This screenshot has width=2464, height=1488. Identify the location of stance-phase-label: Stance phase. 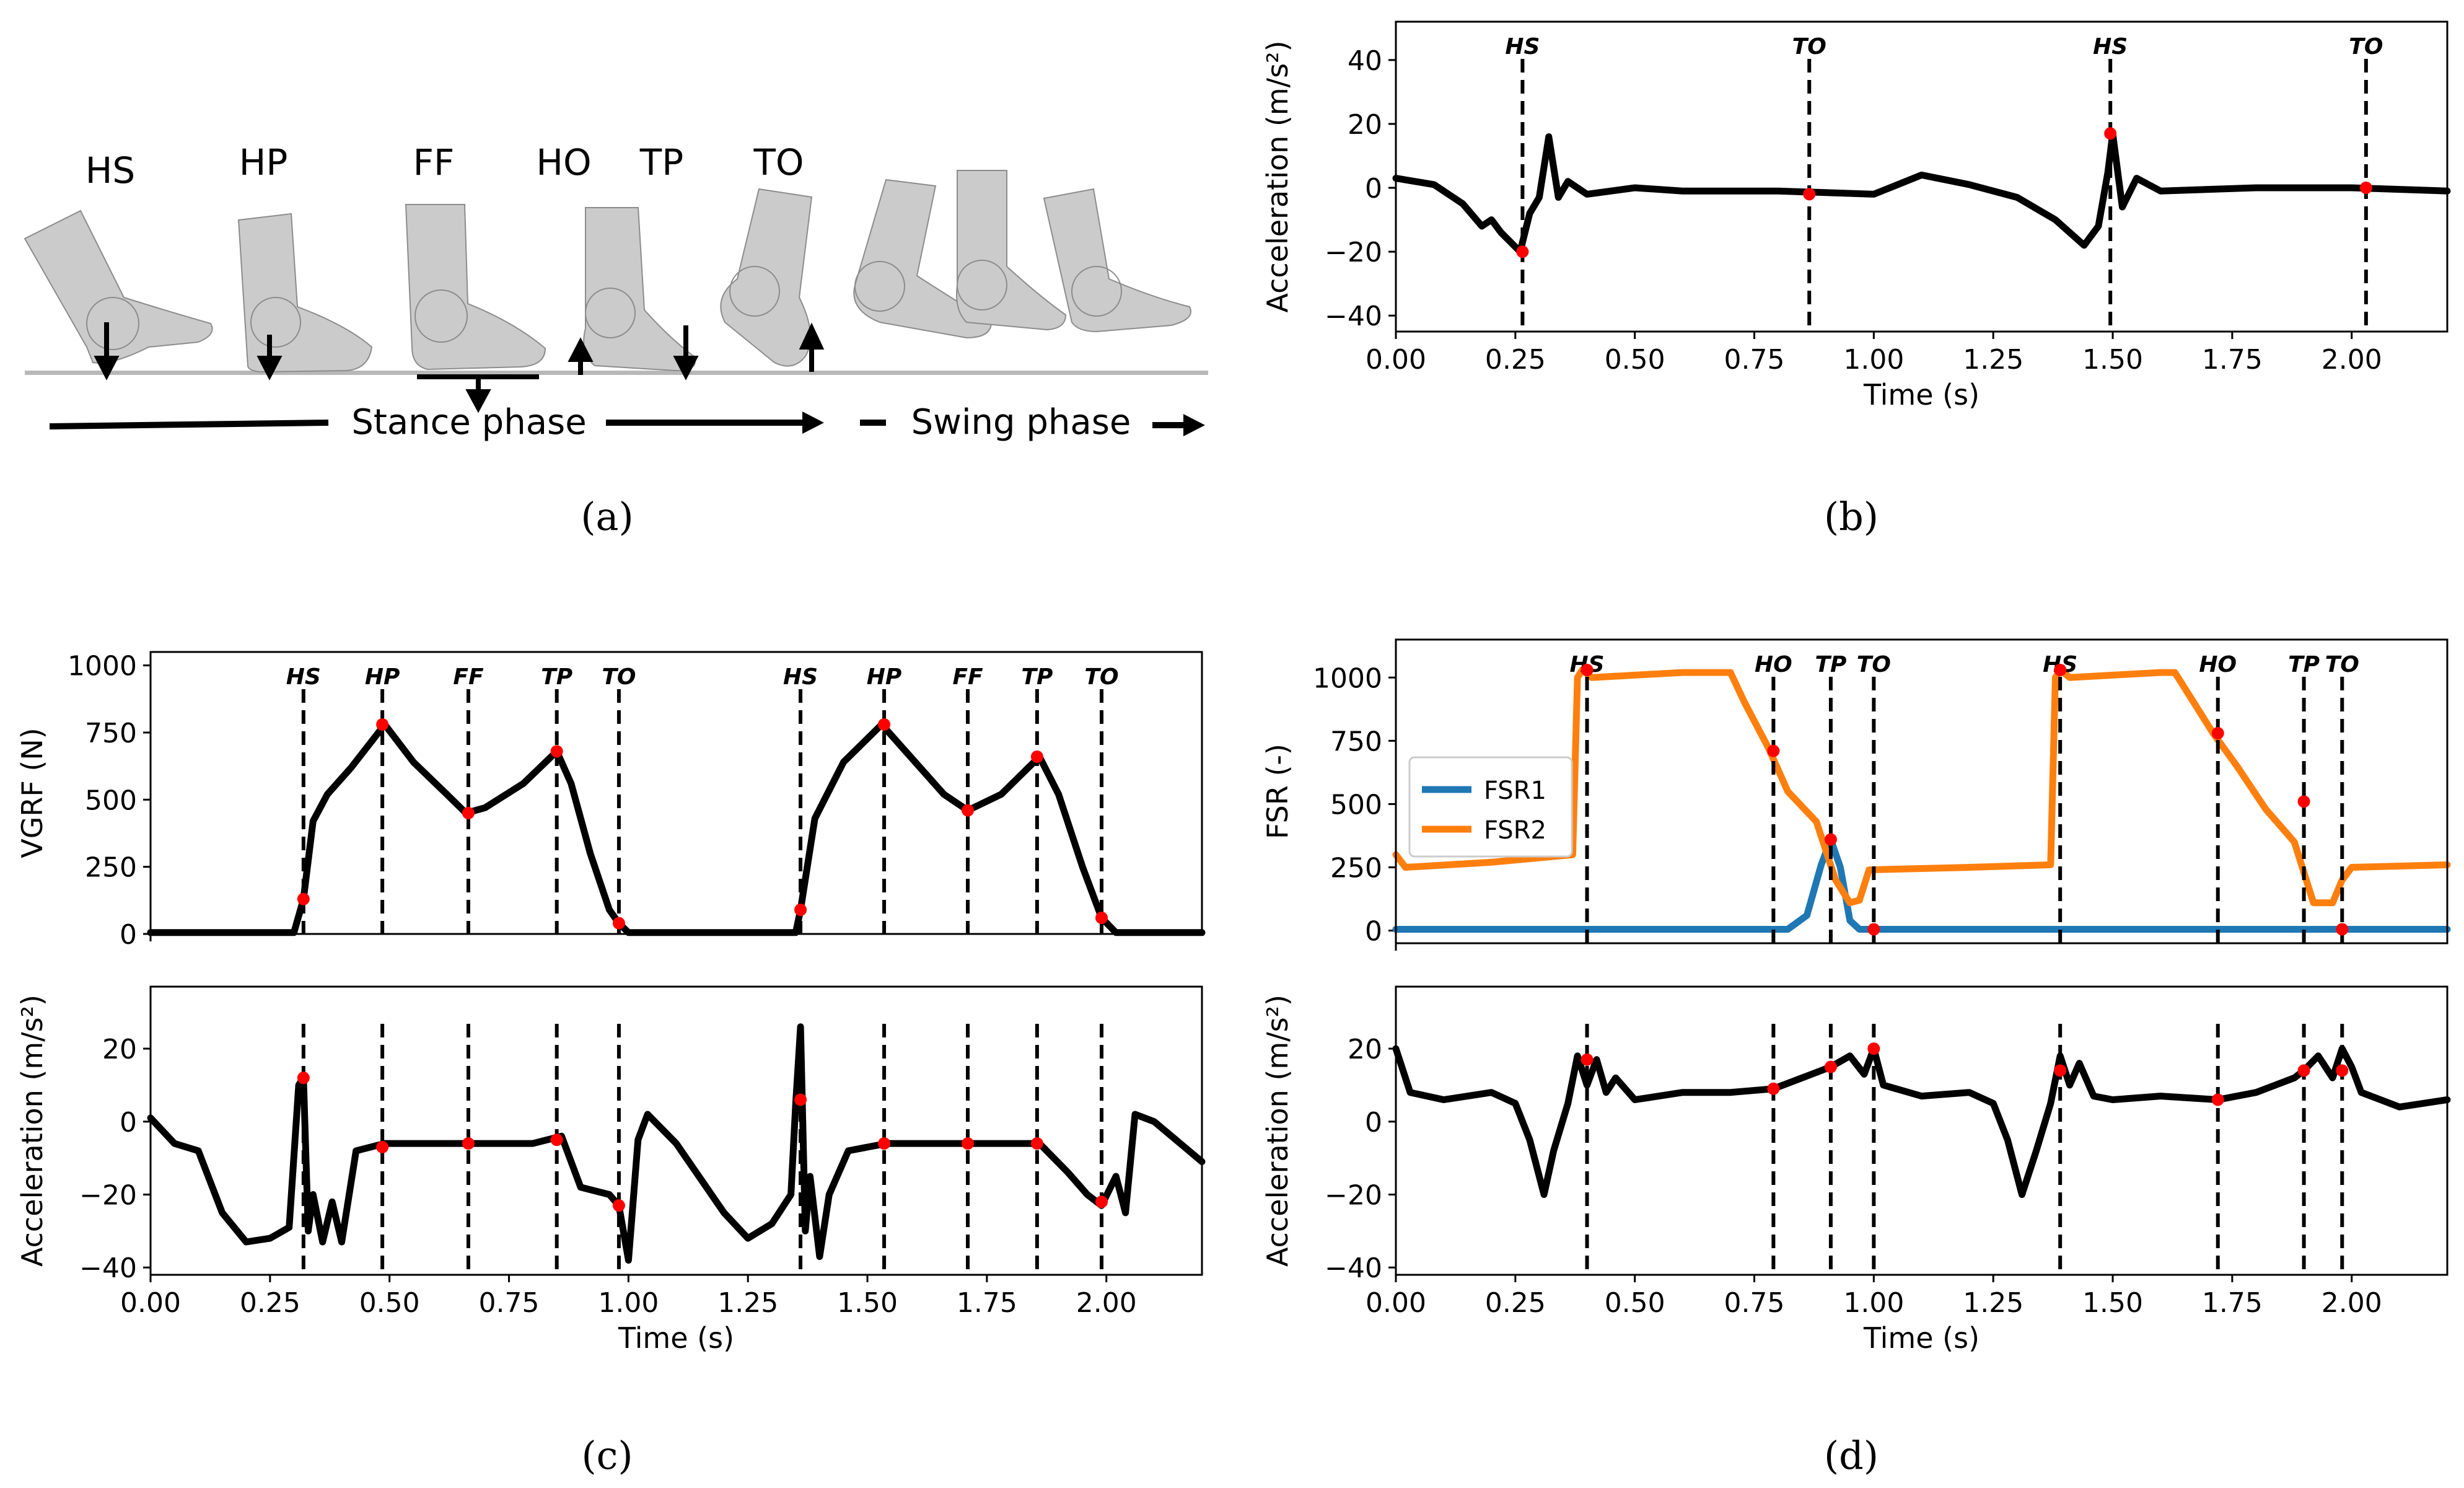
(469, 422).